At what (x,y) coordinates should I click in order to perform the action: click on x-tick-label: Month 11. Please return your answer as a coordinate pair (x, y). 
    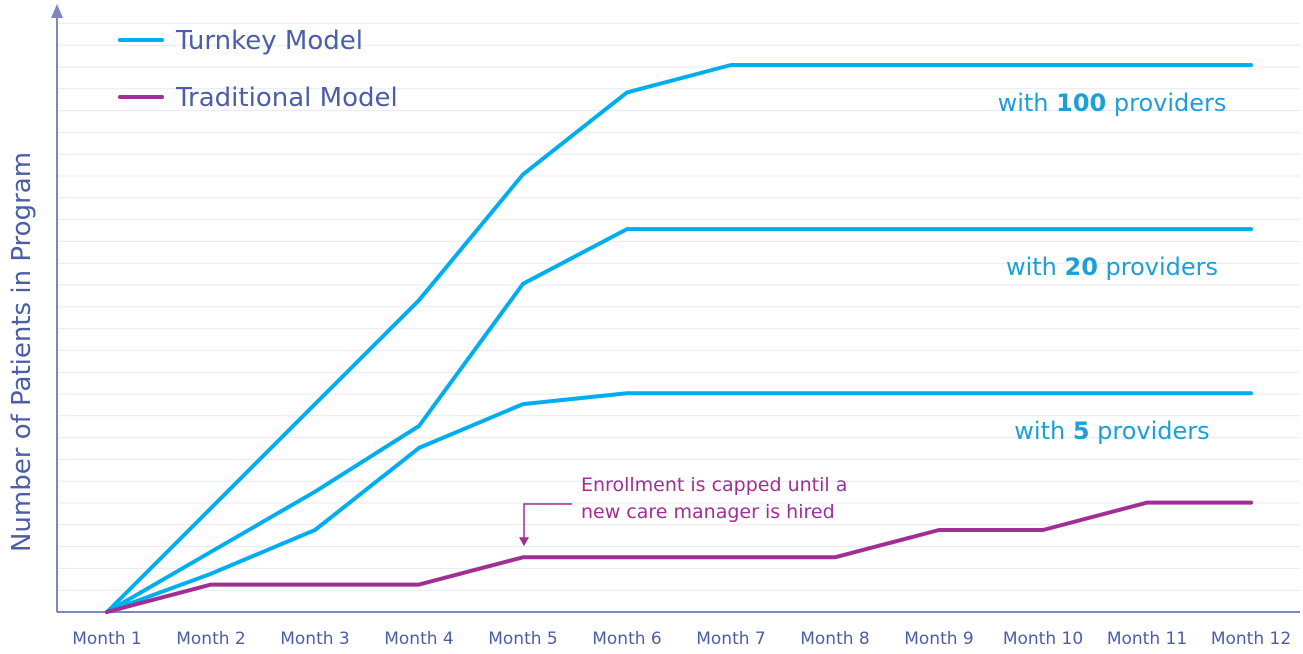
    Looking at the image, I should click on (1147, 639).